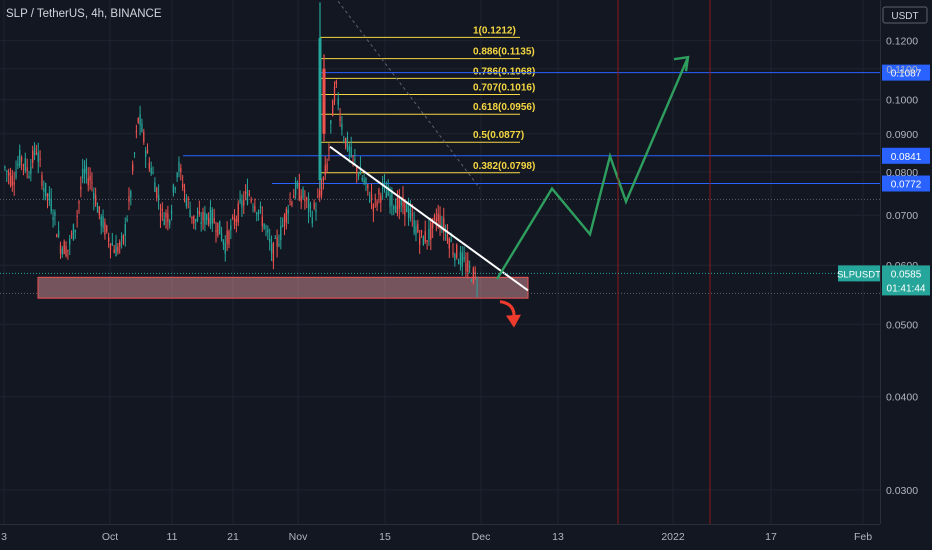 This screenshot has height=550, width=932. I want to click on x-tick-label: 17, so click(771, 537).